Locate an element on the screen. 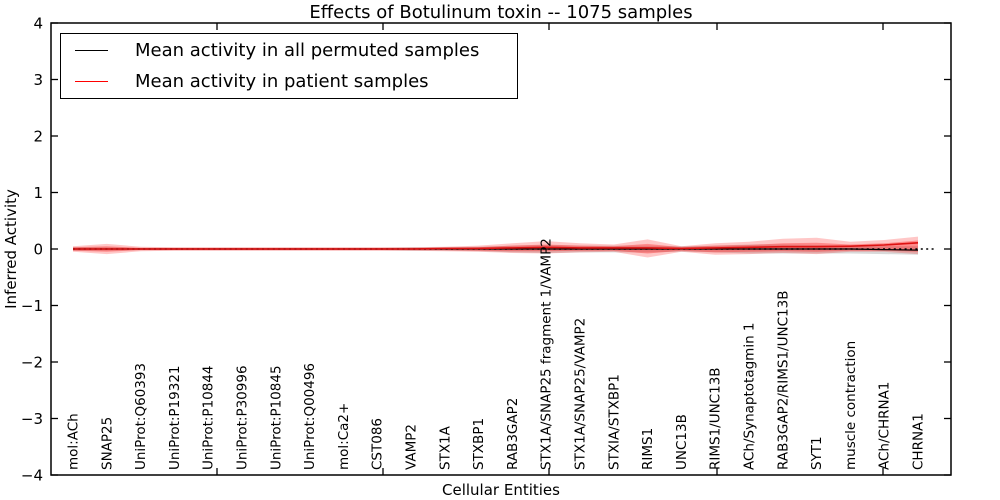  x-category-label: UniProt:P19321 is located at coordinates (175, 417).